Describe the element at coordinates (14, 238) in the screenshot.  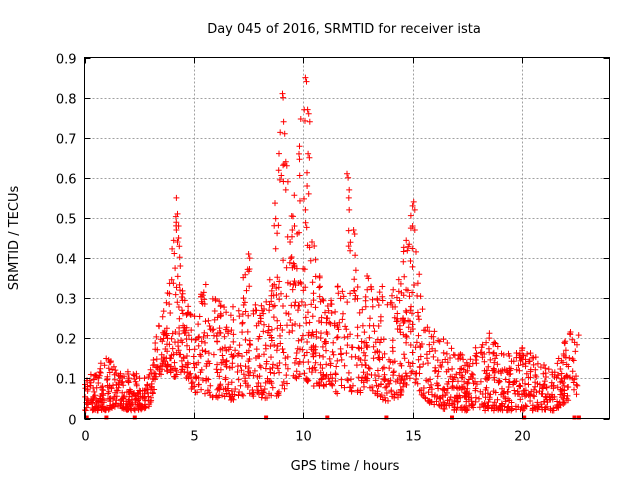
I see `y-axis-label: SRMTID / TECUs` at that location.